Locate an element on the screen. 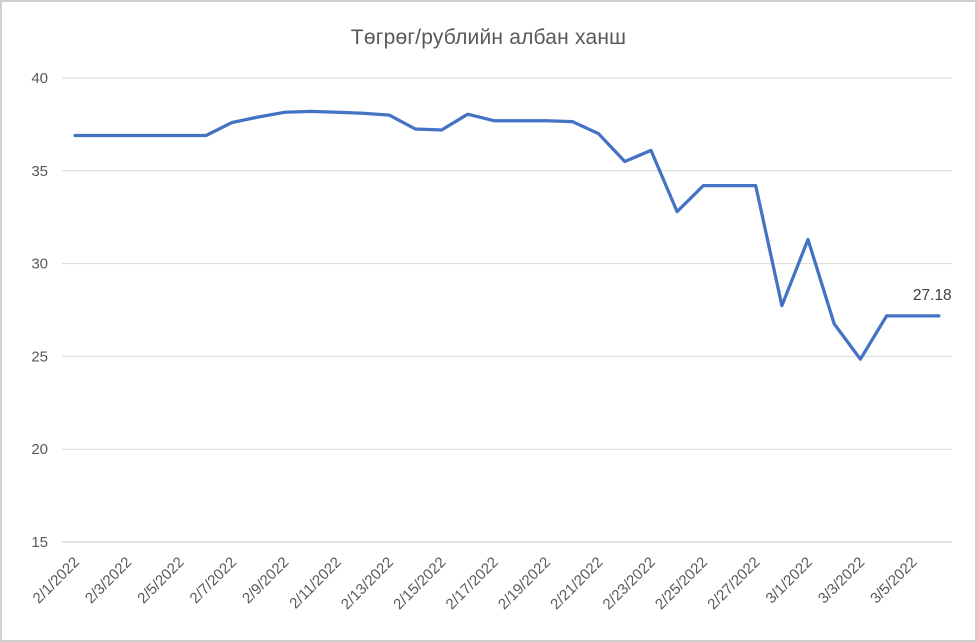 The image size is (977, 642). x-axis-tick-label: 3/3/2022 is located at coordinates (841, 580).